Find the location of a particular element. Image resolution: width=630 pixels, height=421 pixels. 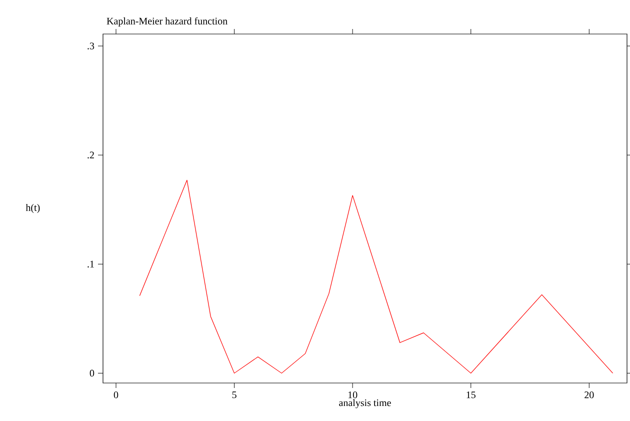

chart-title: Kaplan-Meier hazard function is located at coordinates (167, 21).